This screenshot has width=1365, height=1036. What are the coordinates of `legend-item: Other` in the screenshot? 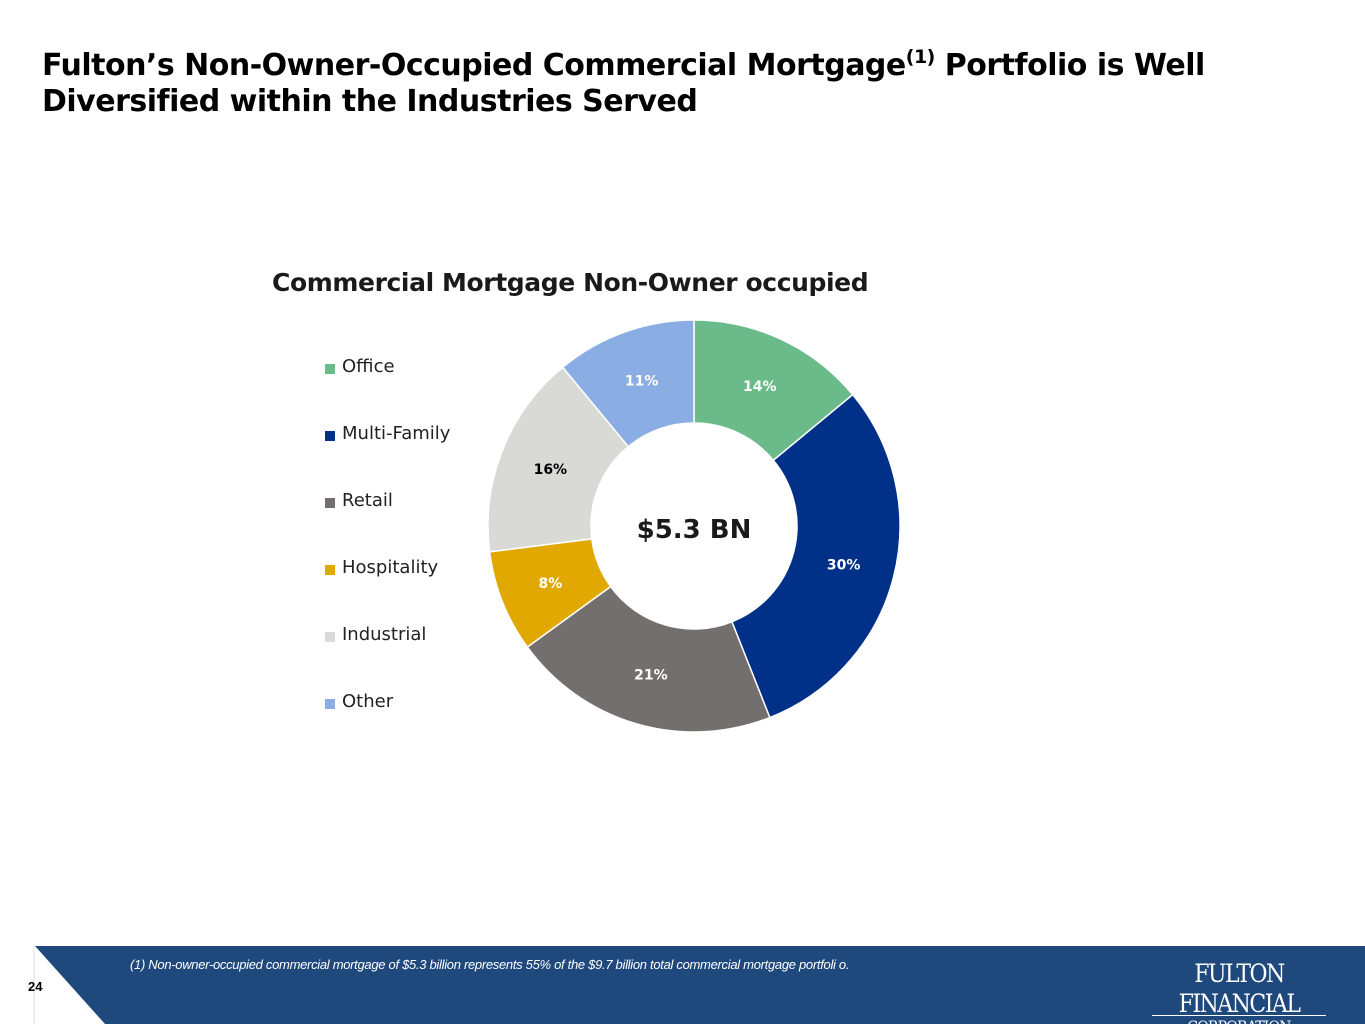 It's located at (387, 724).